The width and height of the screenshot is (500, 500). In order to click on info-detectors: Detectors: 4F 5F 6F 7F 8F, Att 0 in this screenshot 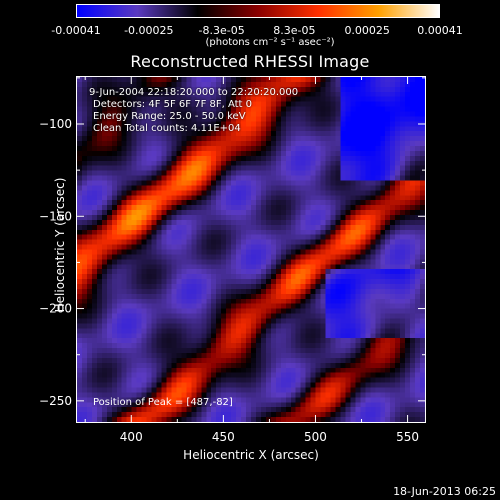, I will do `click(173, 104)`.